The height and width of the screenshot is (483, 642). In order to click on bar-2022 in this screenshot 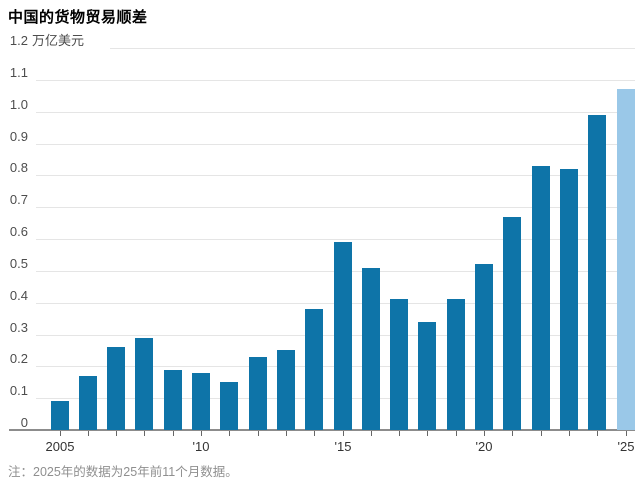, I will do `click(541, 298)`.